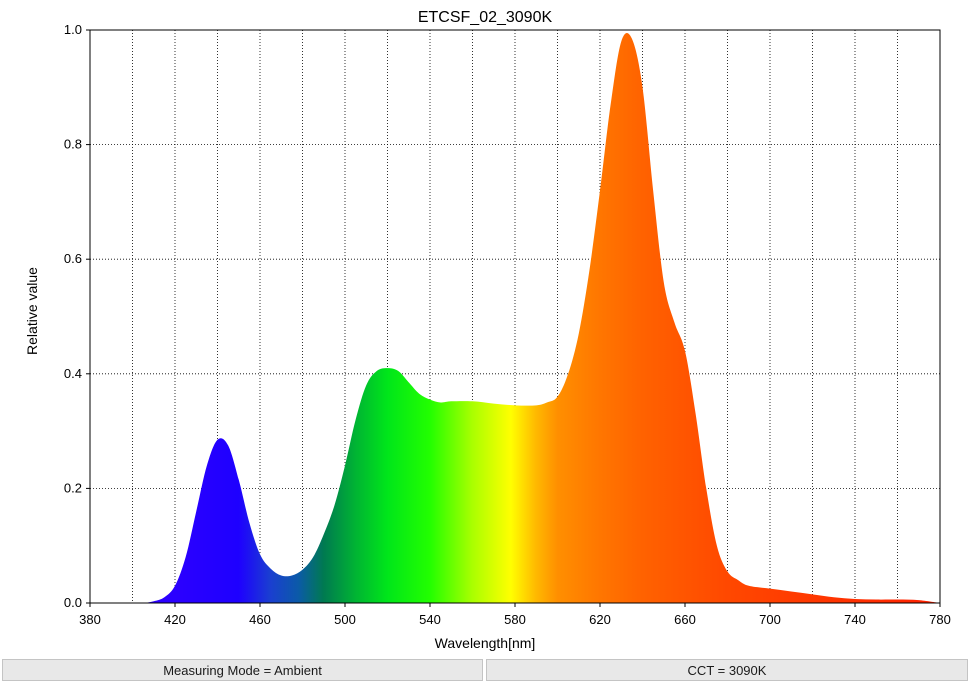 The height and width of the screenshot is (683, 970). Describe the element at coordinates (770, 619) in the screenshot. I see `x-tick-label: 700` at that location.